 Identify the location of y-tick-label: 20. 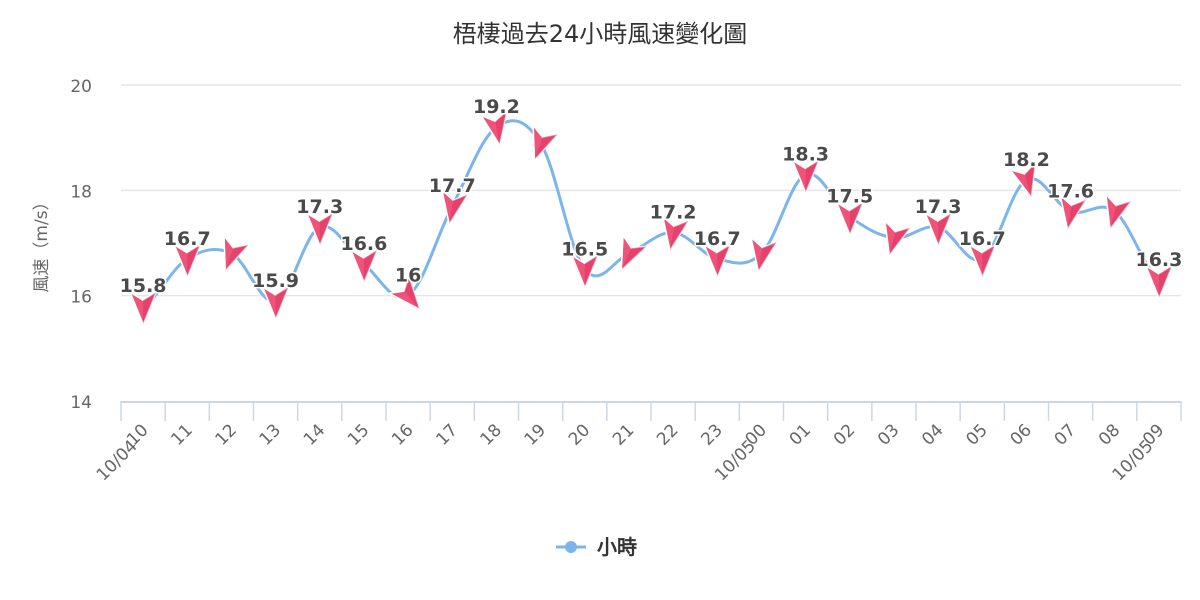
(81, 87).